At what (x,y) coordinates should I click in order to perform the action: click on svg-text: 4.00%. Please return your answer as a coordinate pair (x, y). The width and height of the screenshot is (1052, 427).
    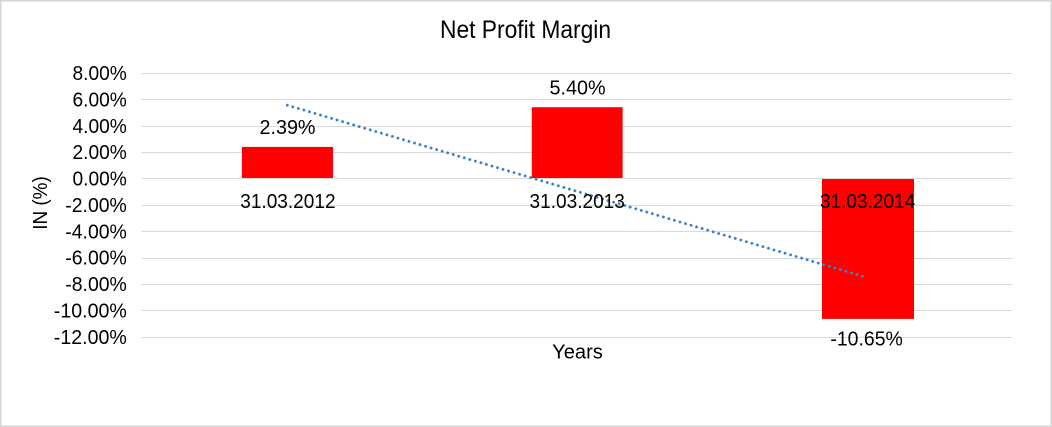
    Looking at the image, I should click on (100, 127).